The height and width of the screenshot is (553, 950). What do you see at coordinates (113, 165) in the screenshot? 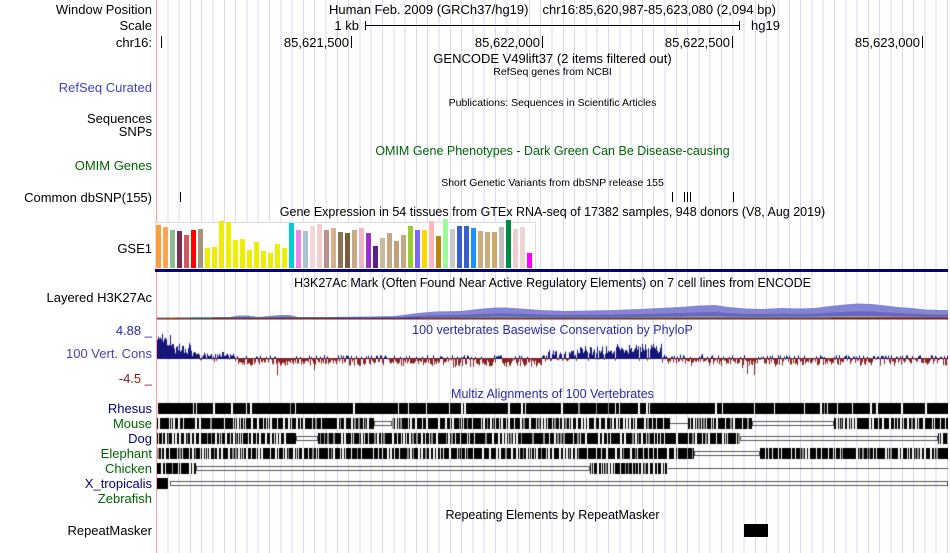
I see `track-label-omim-genes: OMIM Genes` at bounding box center [113, 165].